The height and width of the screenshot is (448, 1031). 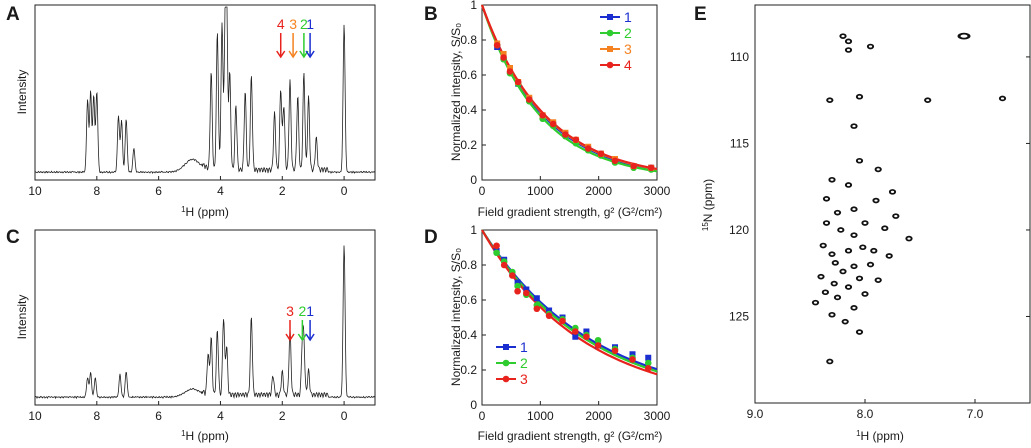 What do you see at coordinates (310, 24) in the screenshot?
I see `peak-annotation-label: 1` at bounding box center [310, 24].